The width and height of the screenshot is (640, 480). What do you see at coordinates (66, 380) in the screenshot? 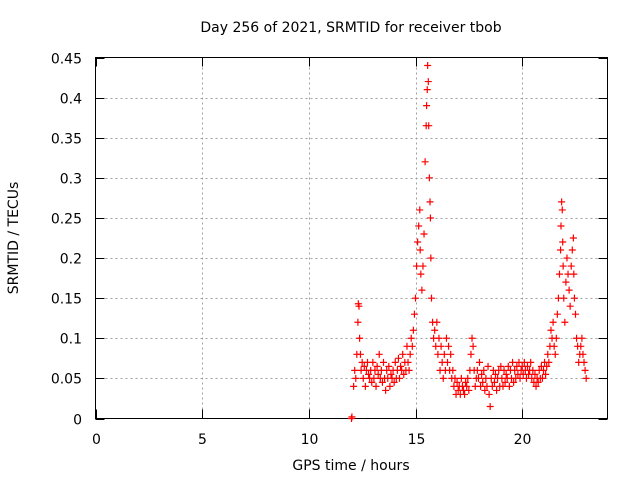
I see `y-tick-label: 0.05` at bounding box center [66, 380].